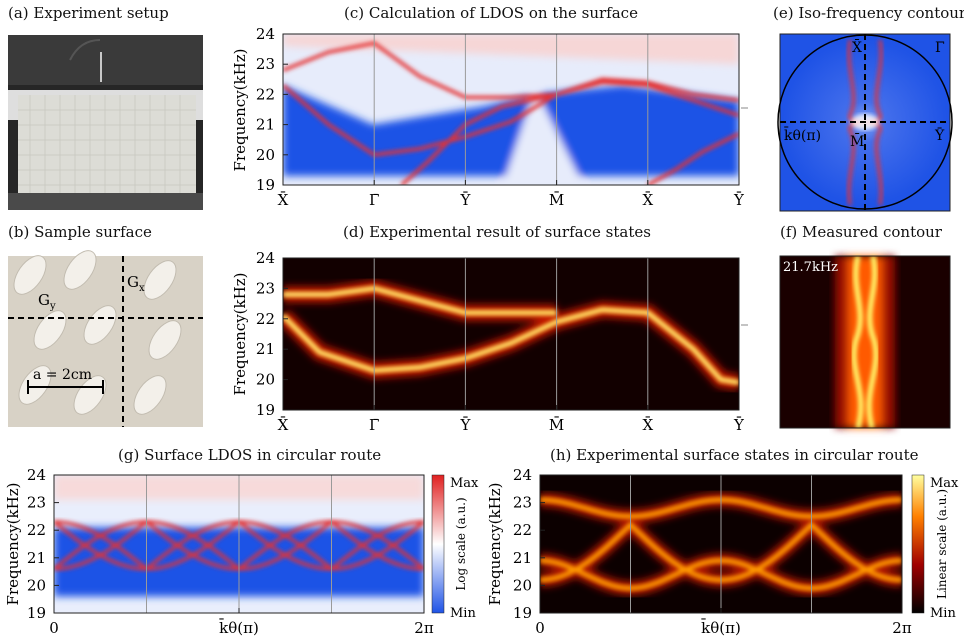 The width and height of the screenshot is (964, 644). Describe the element at coordinates (940, 48) in the screenshot. I see `e-gamma-label: Γ̄` at that location.